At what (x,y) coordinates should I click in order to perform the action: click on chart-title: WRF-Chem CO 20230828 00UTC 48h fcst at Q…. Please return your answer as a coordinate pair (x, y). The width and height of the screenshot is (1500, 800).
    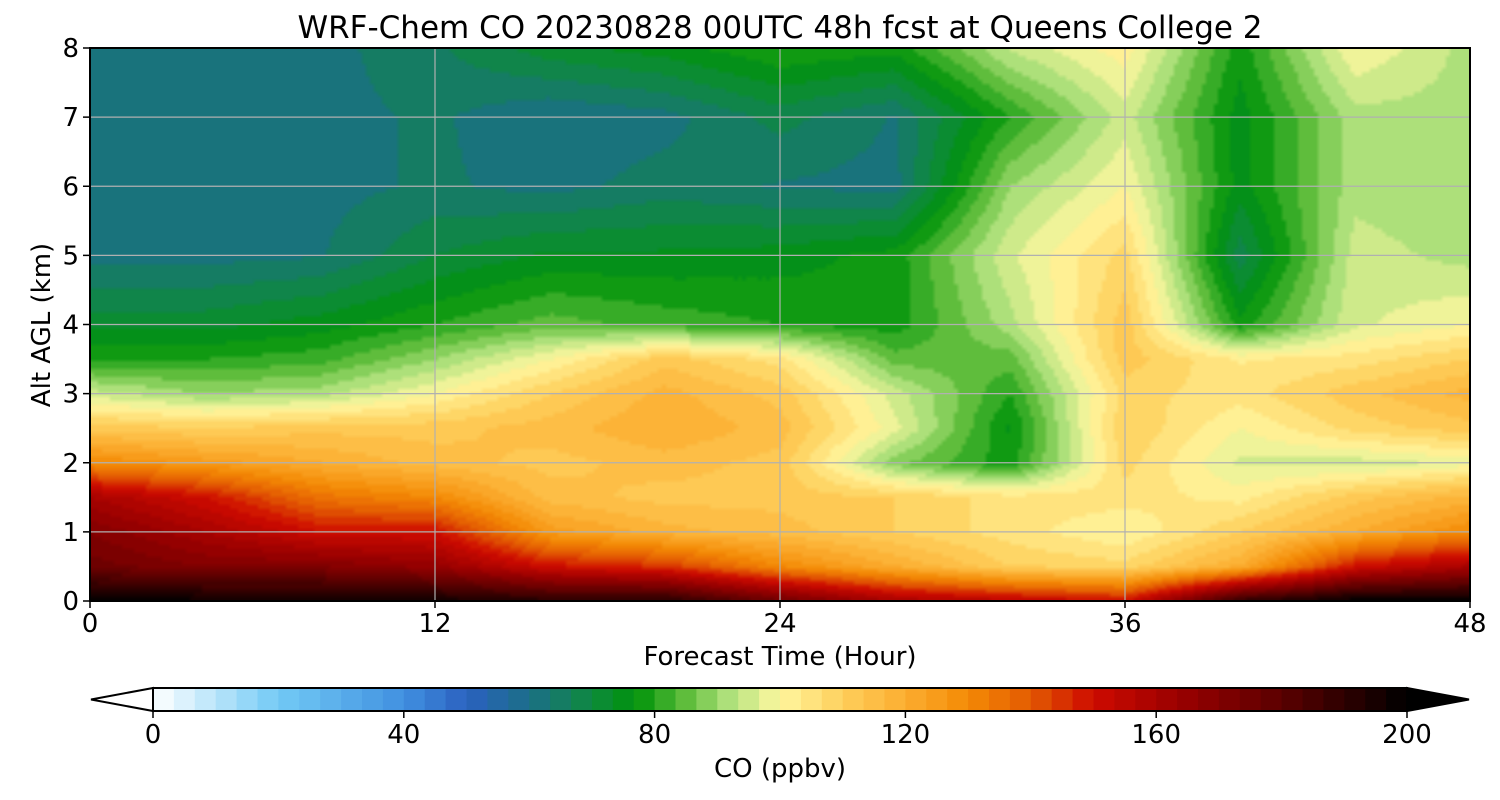
    Looking at the image, I should click on (779, 28).